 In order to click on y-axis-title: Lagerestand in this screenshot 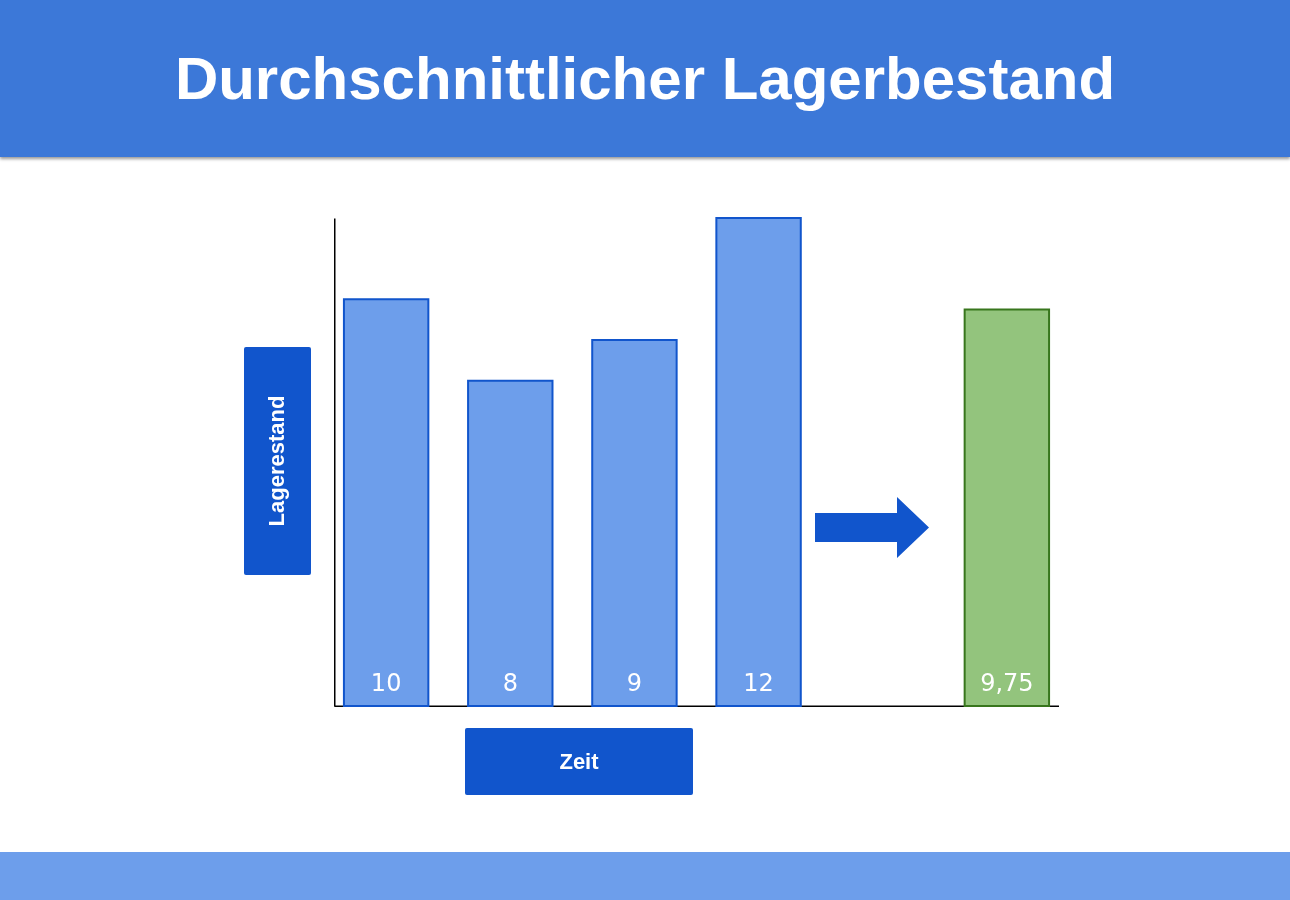, I will do `click(277, 461)`.